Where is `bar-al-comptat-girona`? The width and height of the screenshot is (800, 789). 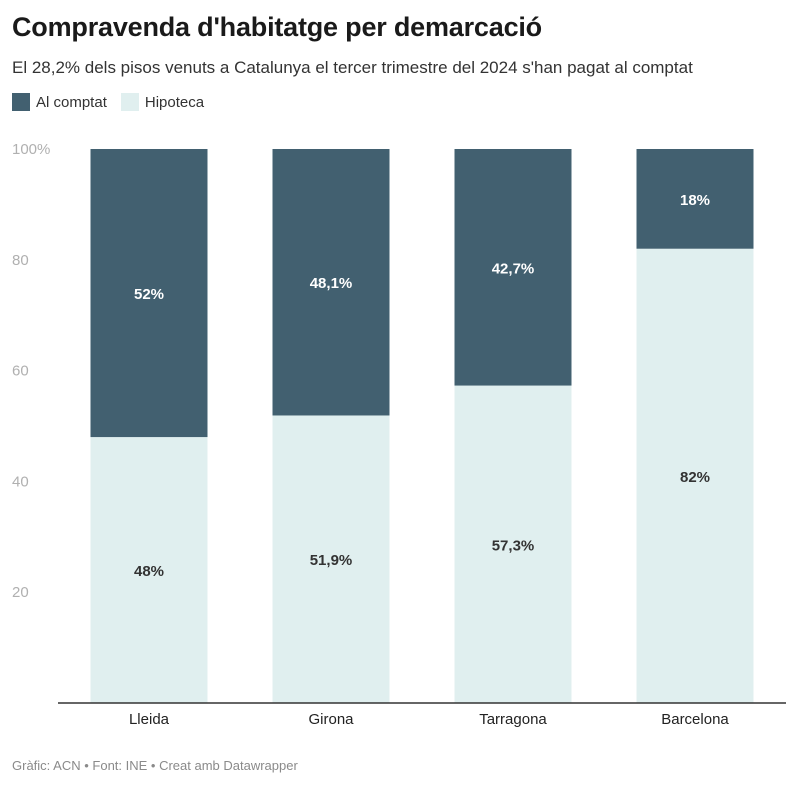 bar-al-comptat-girona is located at coordinates (331, 282).